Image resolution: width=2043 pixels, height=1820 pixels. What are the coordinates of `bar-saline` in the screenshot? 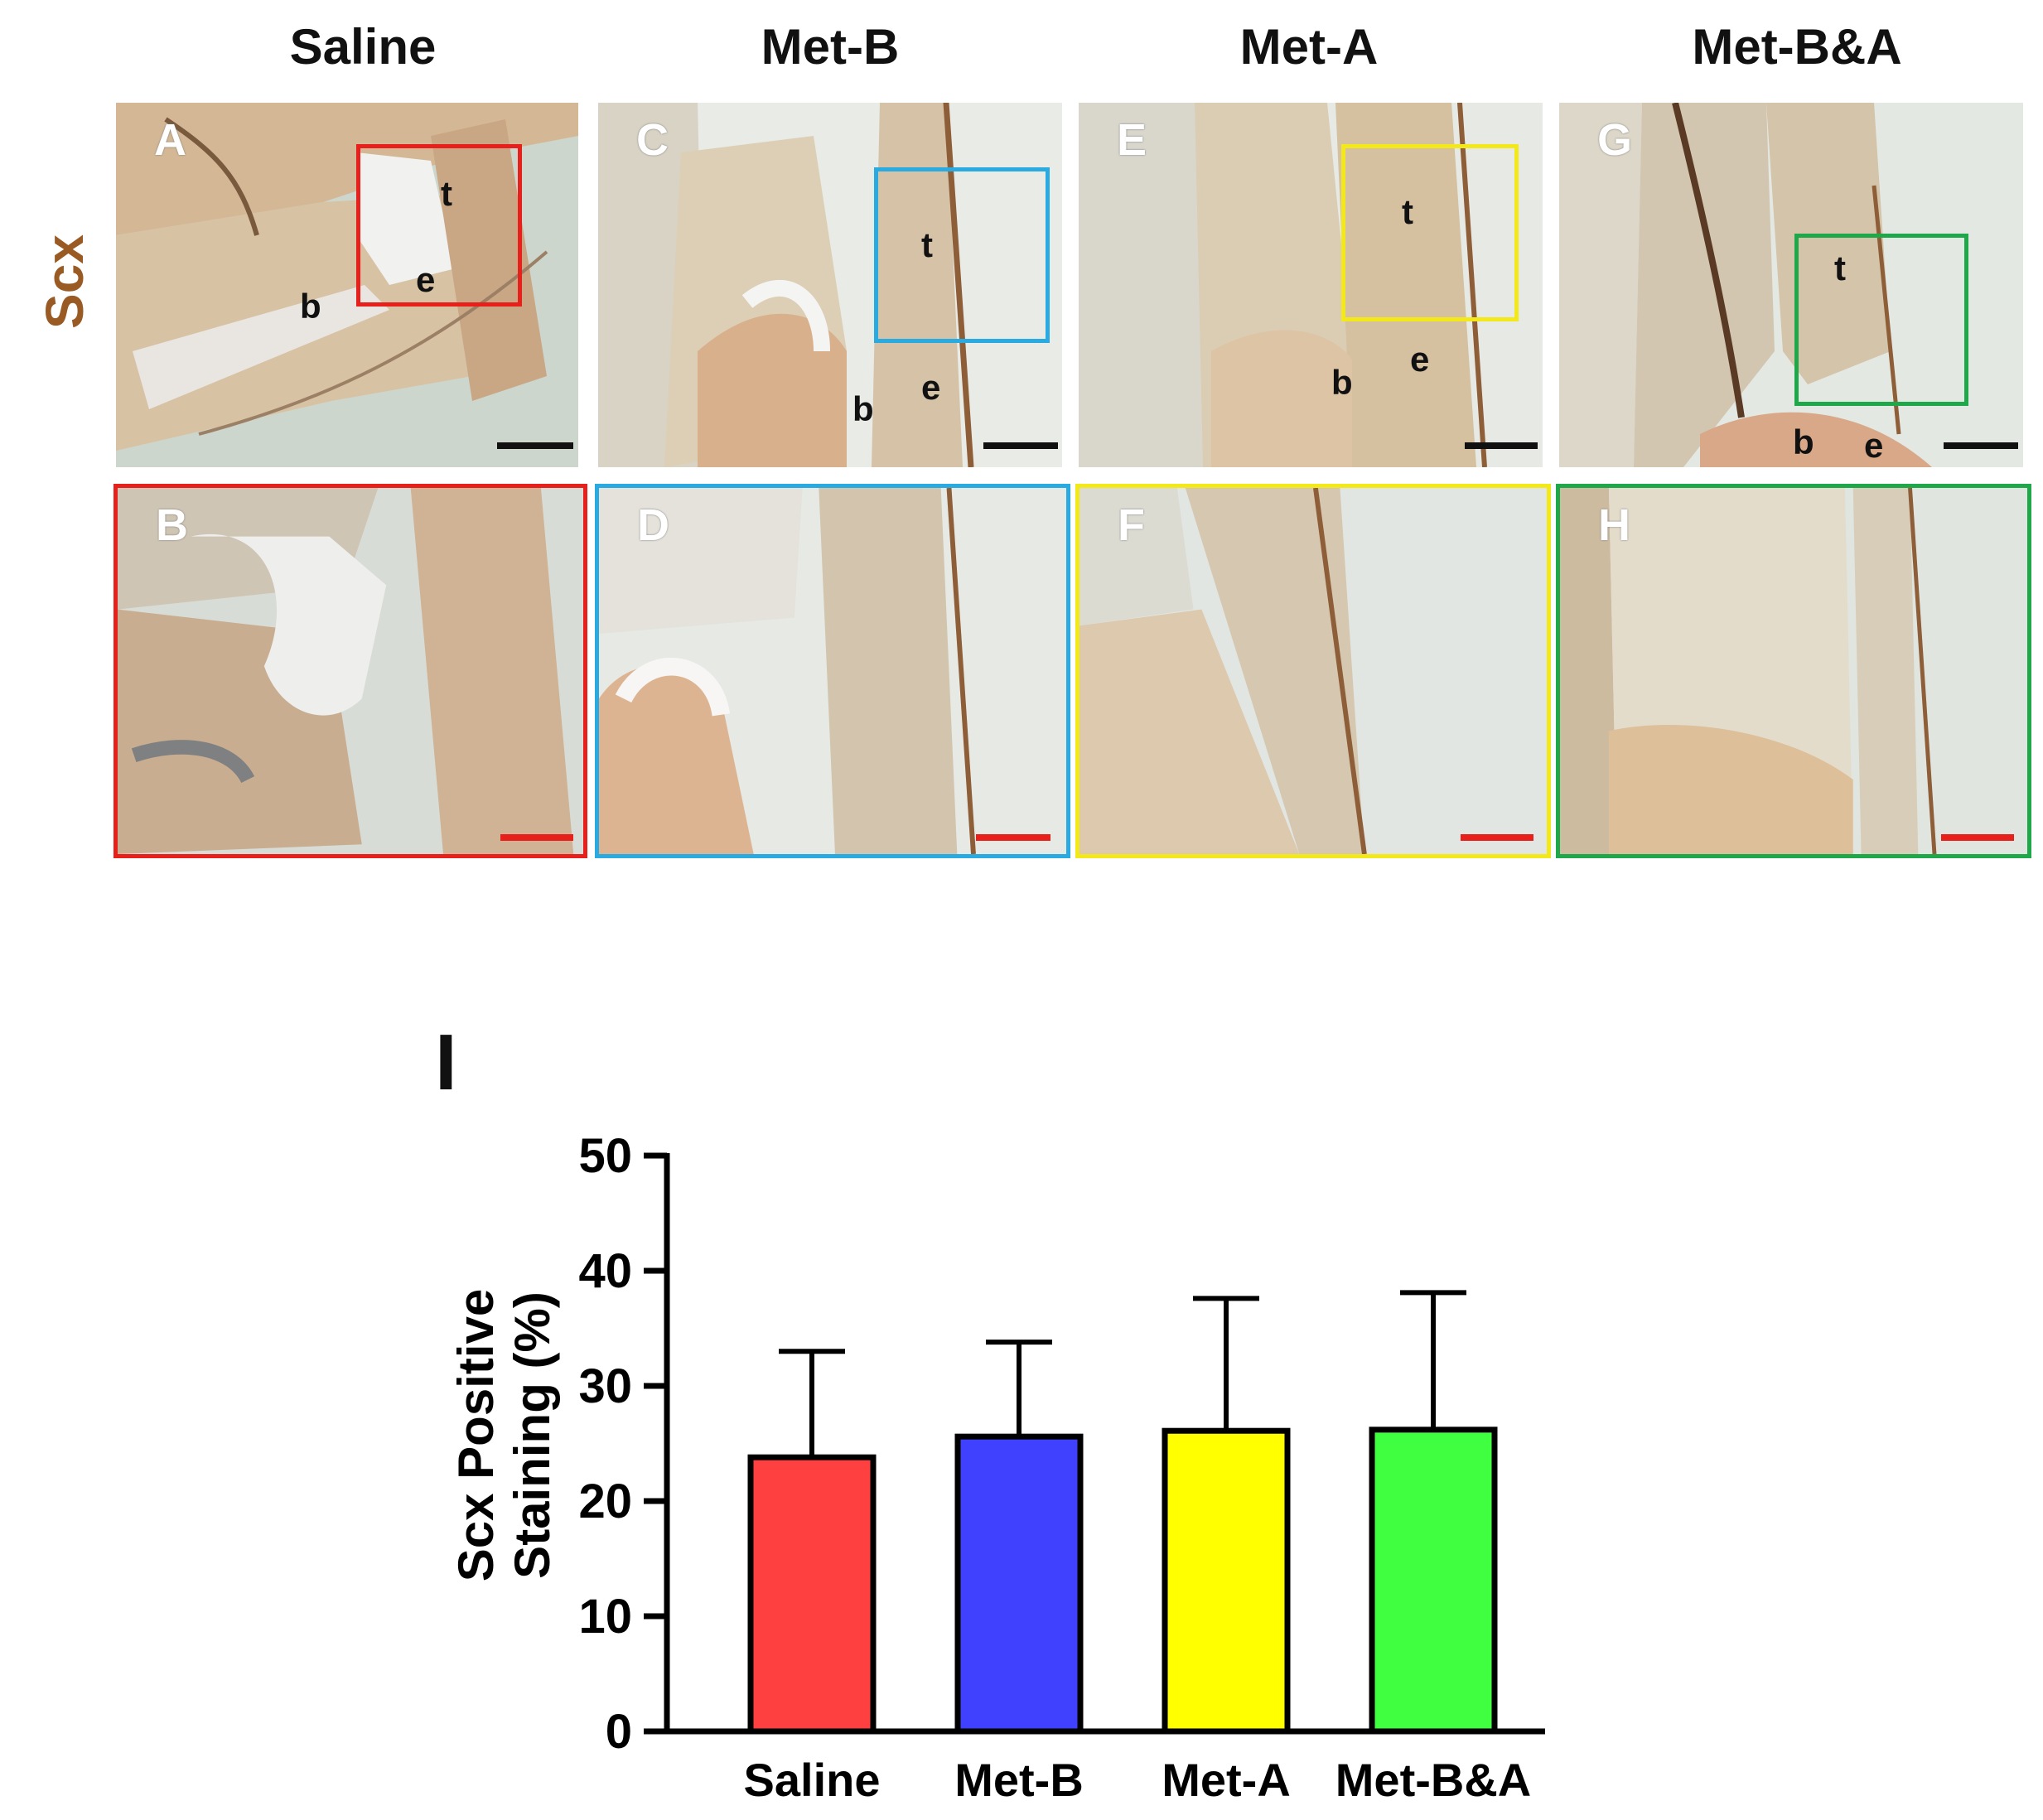 It's located at (812, 1594).